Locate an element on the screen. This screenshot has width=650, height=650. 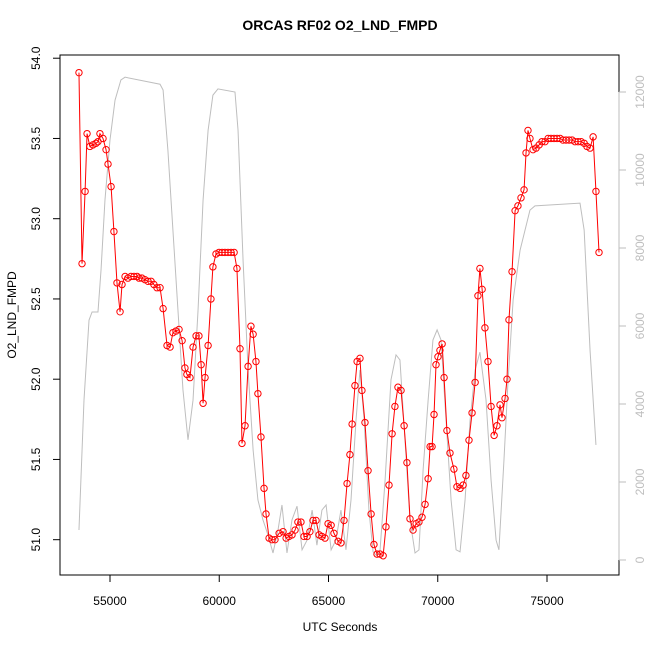
y2-tick-label: 4000 is located at coordinates (640, 403).